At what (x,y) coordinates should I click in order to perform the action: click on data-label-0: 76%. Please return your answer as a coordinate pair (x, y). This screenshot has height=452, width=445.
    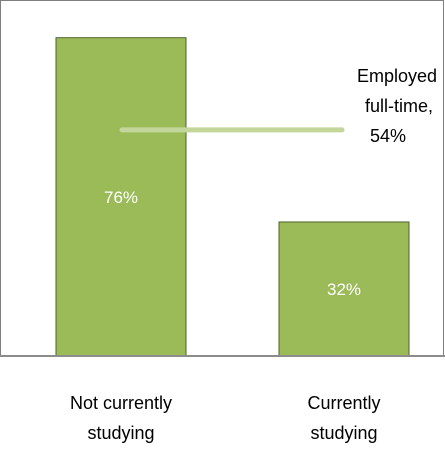
    Looking at the image, I should click on (121, 197).